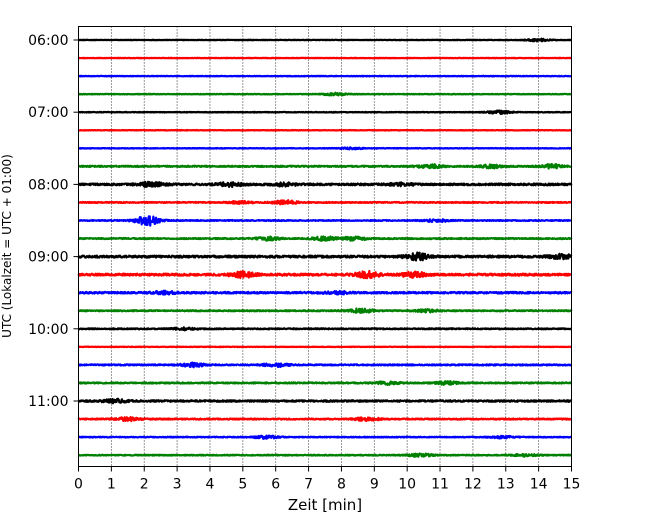 The width and height of the screenshot is (650, 520). What do you see at coordinates (7, 246) in the screenshot?
I see `y-axis-label: UTC (Lokalzeit = UTC + 01:00)` at bounding box center [7, 246].